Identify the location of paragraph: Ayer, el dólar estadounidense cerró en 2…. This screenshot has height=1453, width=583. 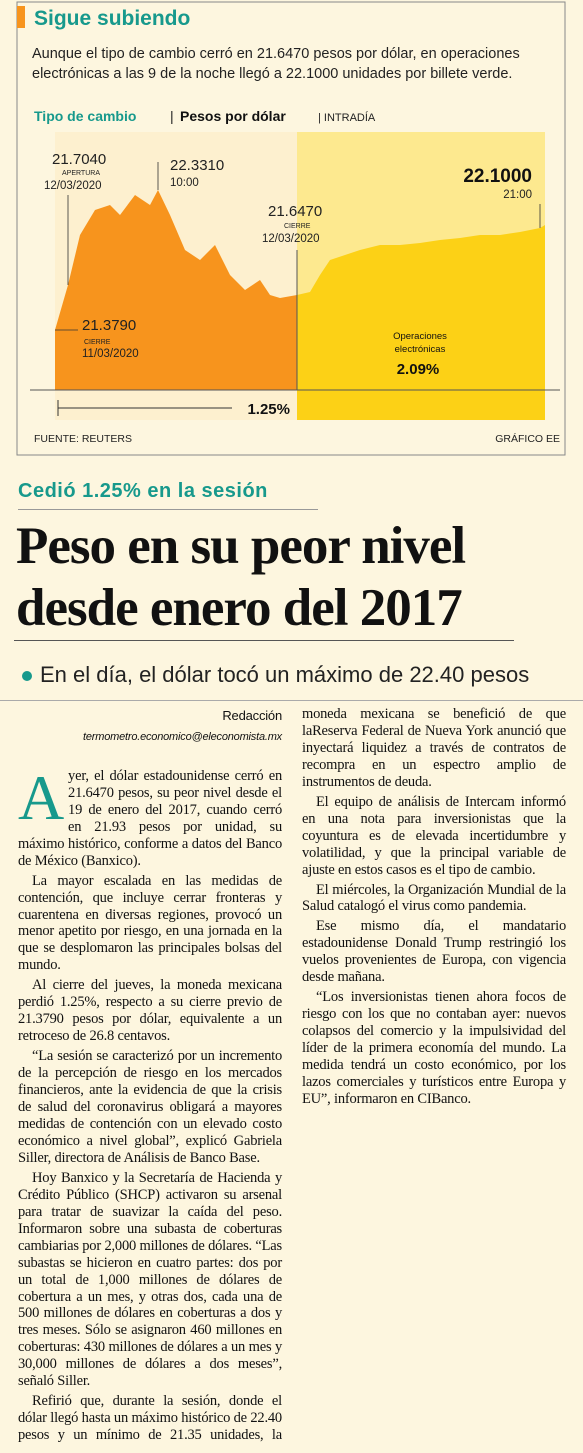
(150, 815).